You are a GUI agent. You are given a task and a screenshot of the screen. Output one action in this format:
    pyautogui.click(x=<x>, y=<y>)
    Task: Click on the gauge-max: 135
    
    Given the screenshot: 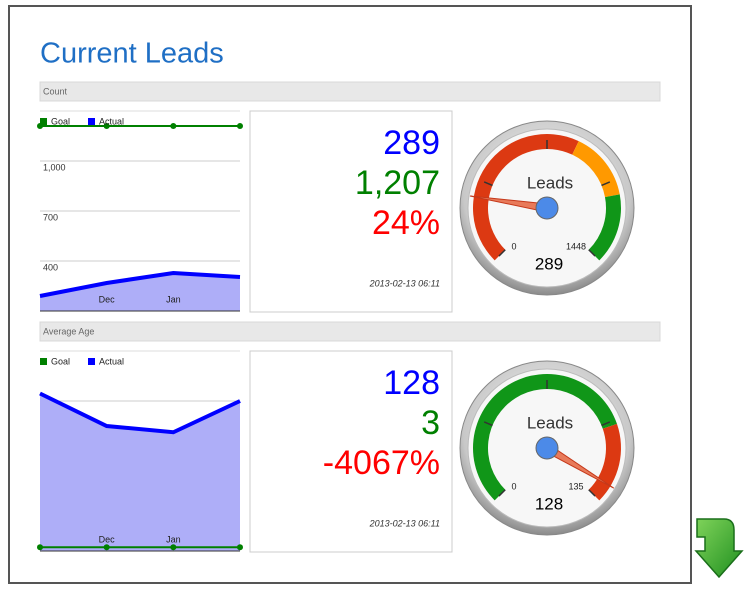 What is the action you would take?
    pyautogui.click(x=575, y=486)
    